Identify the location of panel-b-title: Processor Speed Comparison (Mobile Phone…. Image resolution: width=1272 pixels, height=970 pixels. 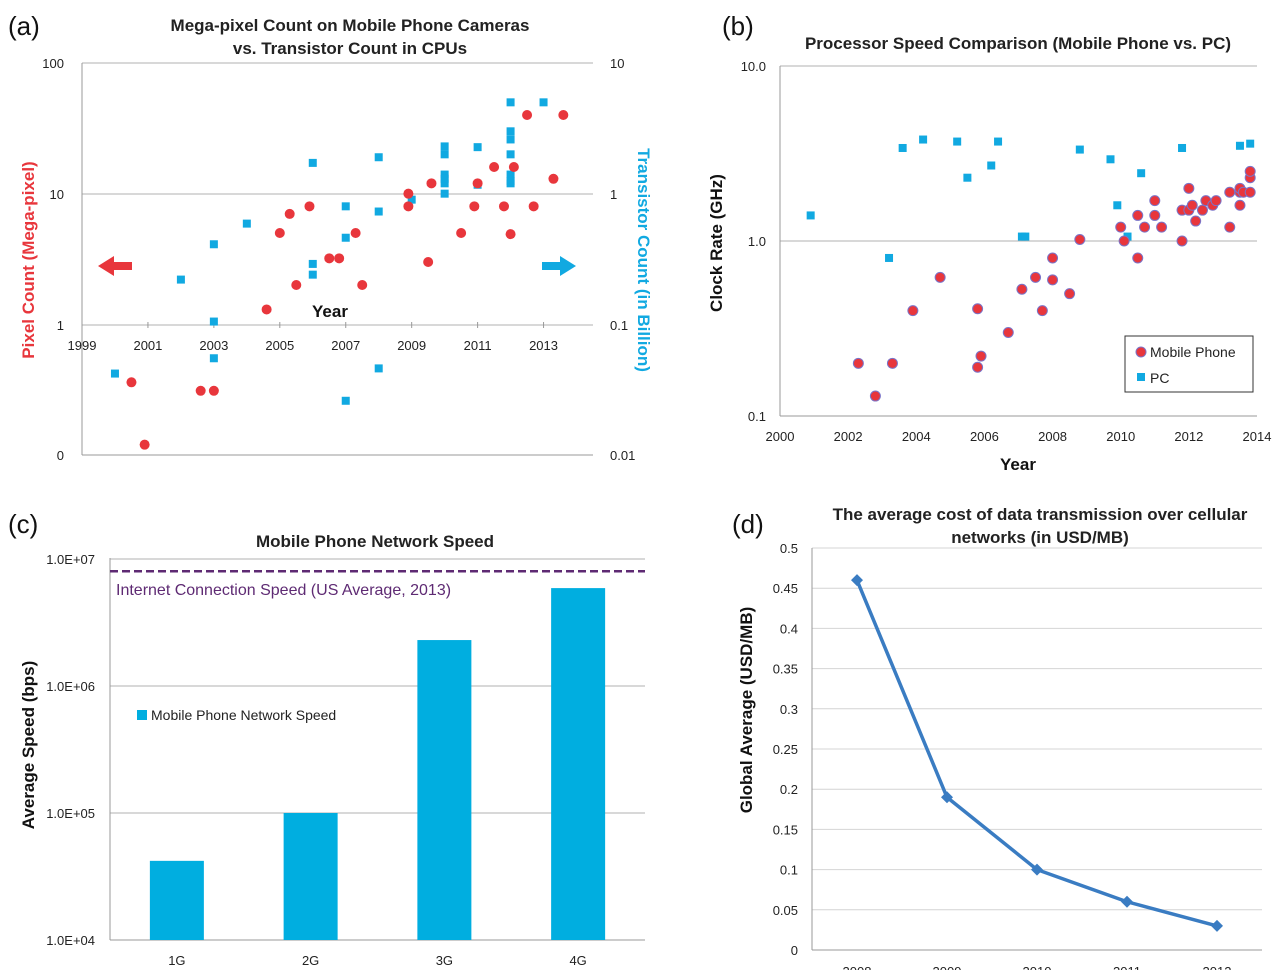
(1018, 43).